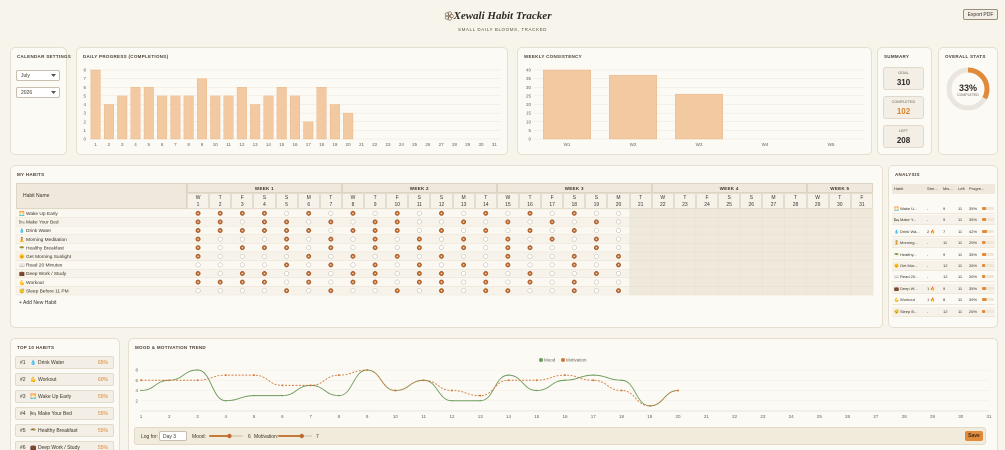 This screenshot has width=1005, height=450. I want to click on export-button: Export PDF, so click(980, 14).